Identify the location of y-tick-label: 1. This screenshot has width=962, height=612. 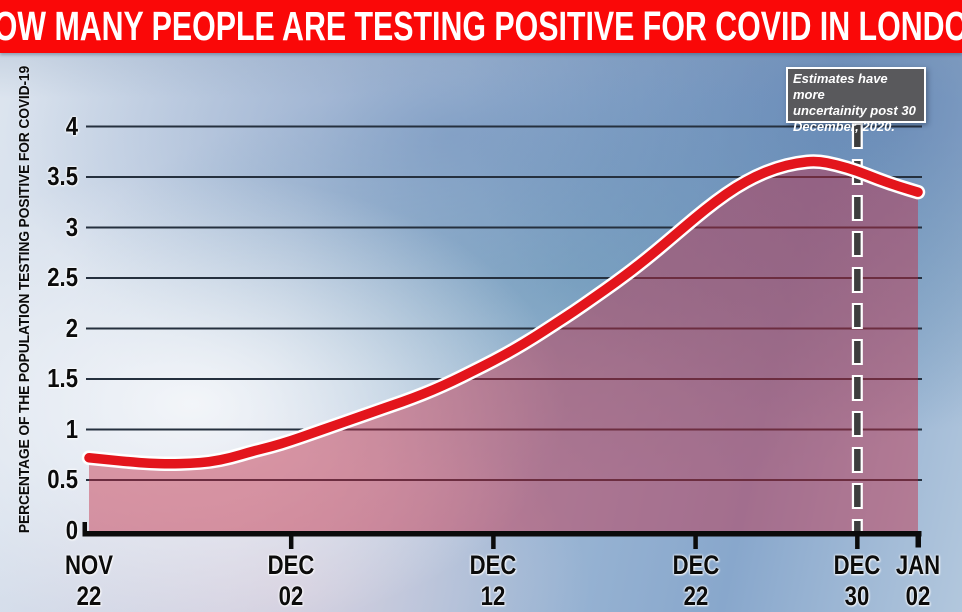
(71, 428).